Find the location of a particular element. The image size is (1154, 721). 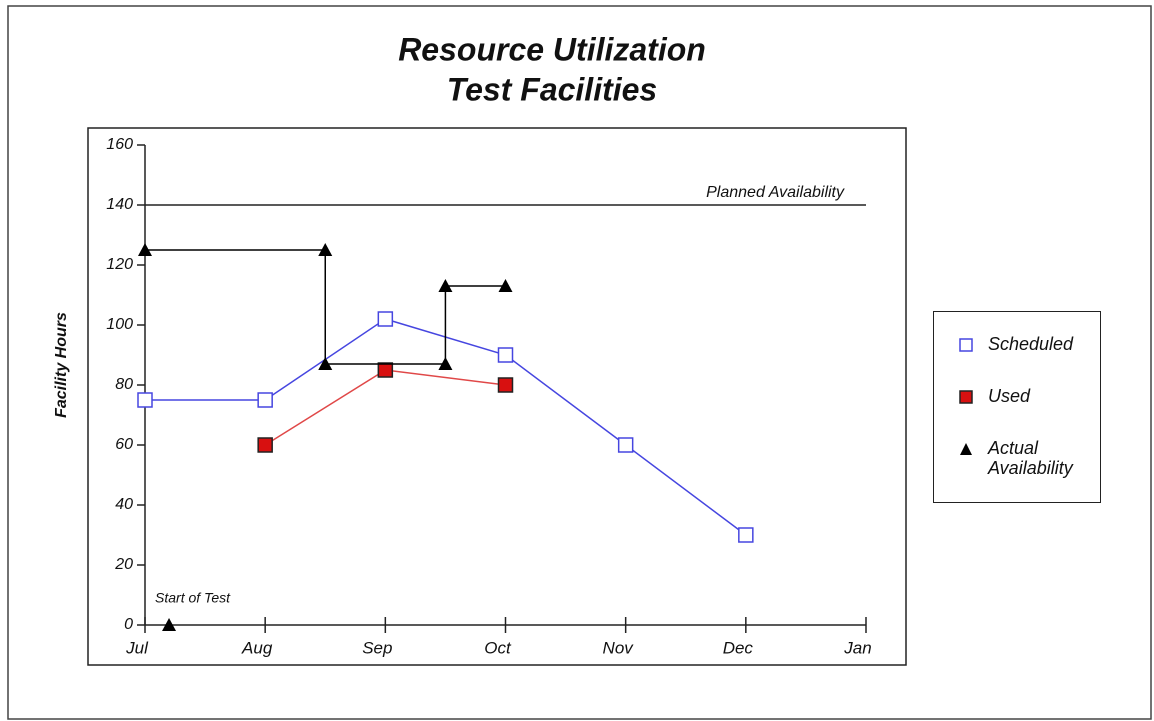

y-tick-label: 140 is located at coordinates (119, 204).